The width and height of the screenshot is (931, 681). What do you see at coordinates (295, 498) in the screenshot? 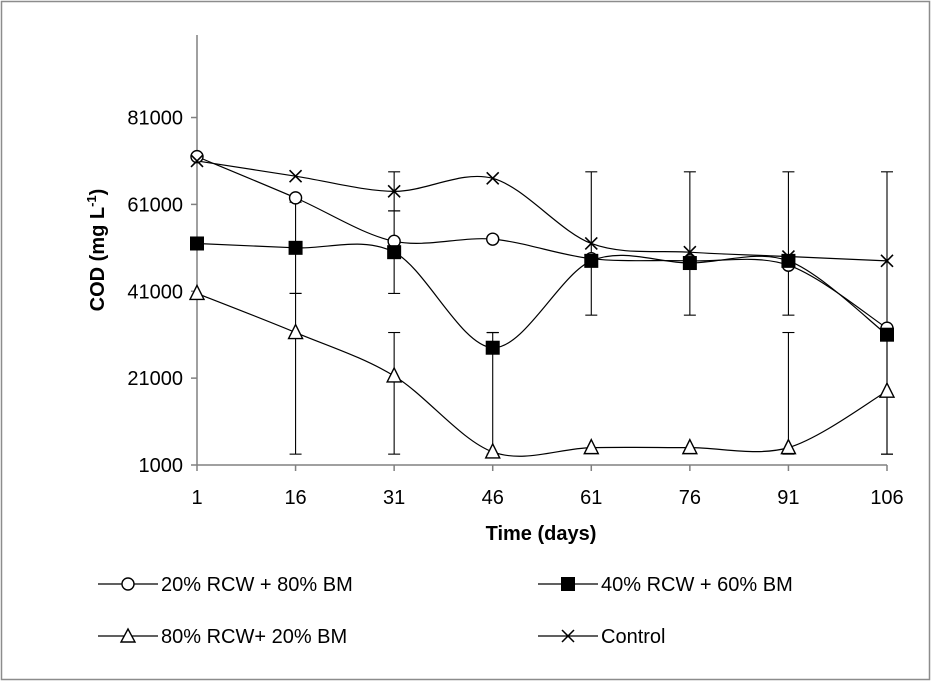
I see `x-tick-label: 16` at bounding box center [295, 498].